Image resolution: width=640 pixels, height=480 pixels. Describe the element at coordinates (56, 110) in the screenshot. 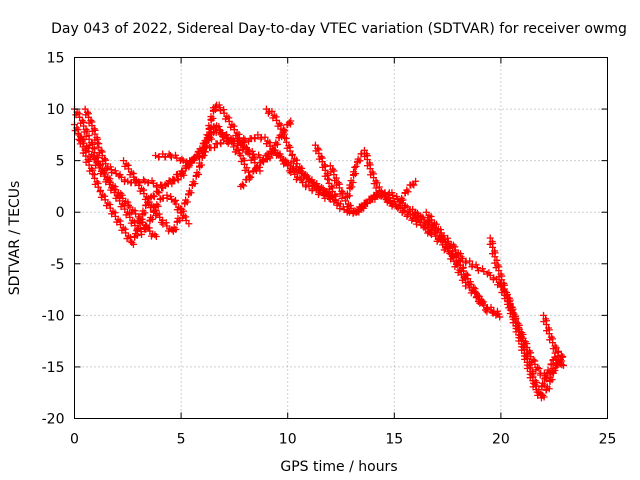

I see `y-tick-label: 10` at that location.